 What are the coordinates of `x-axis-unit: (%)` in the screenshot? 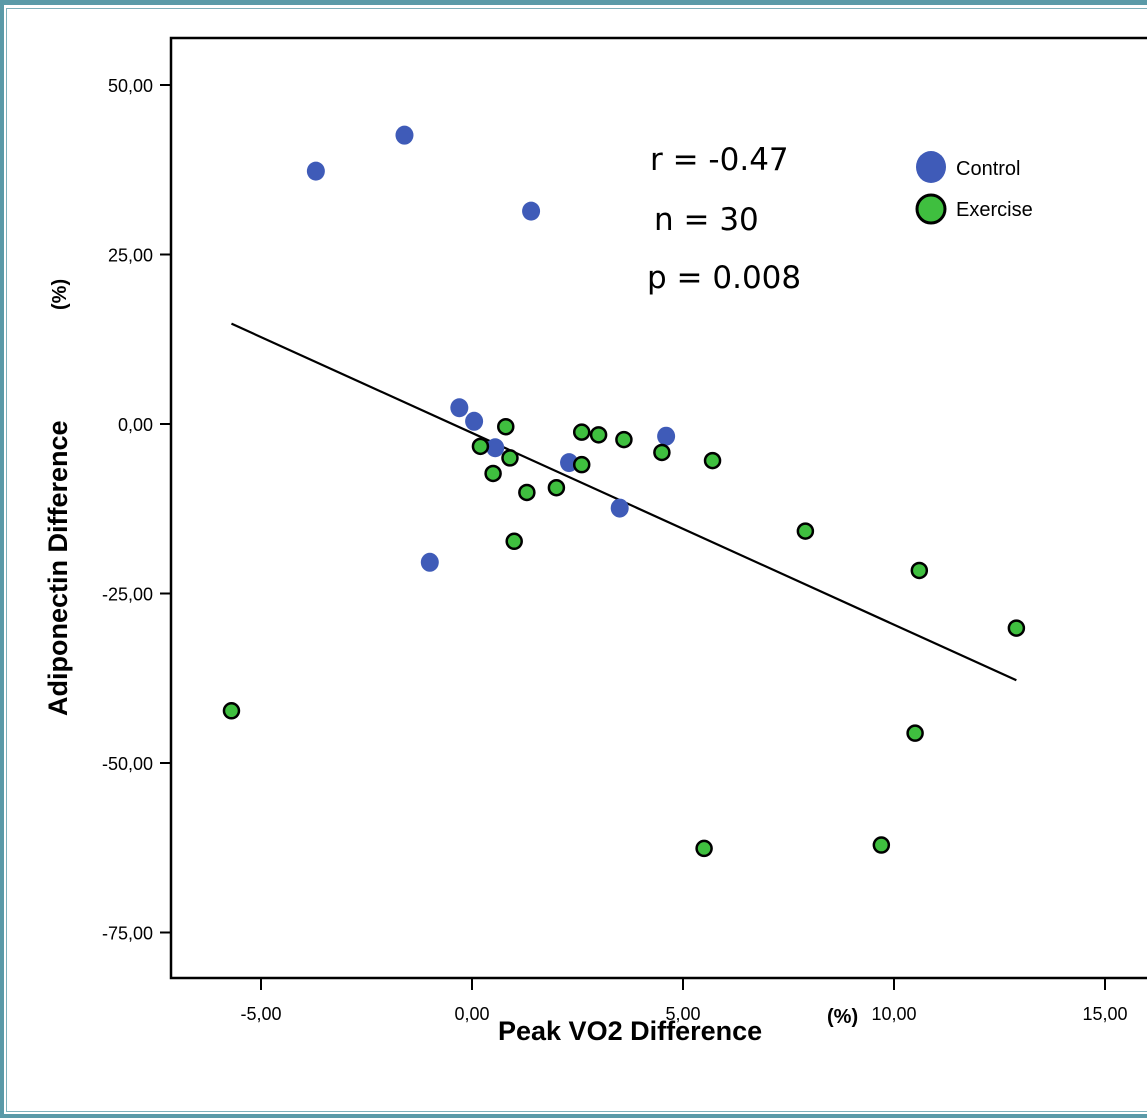 It's located at (842, 1017).